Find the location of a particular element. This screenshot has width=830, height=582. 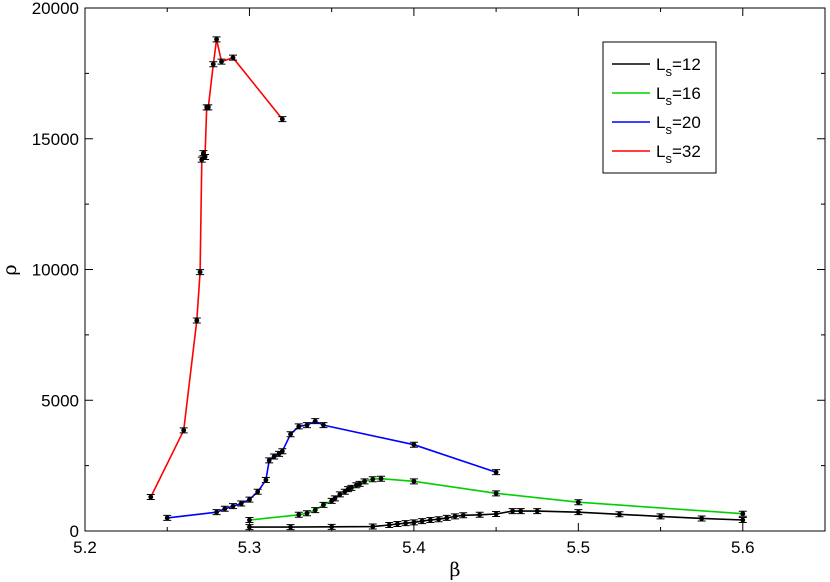

x-tick-label: 5.4 is located at coordinates (414, 547).